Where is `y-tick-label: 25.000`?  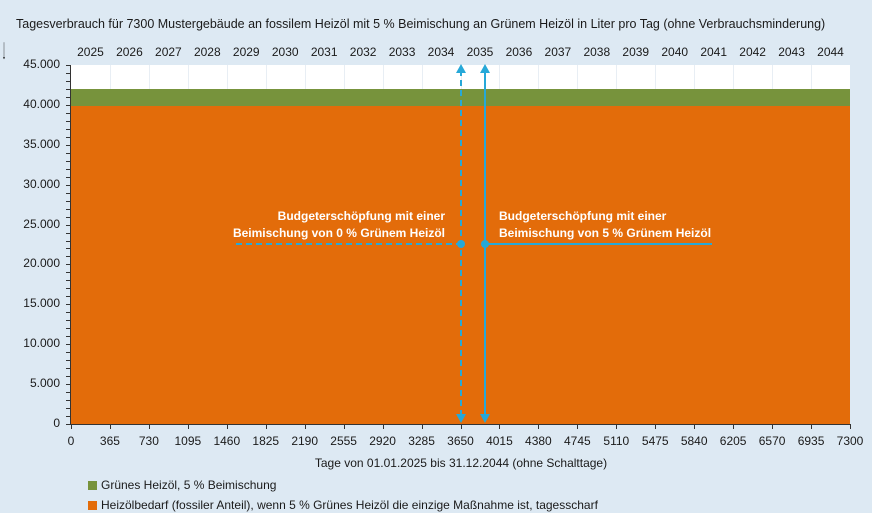 y-tick-label: 25.000 is located at coordinates (41, 223).